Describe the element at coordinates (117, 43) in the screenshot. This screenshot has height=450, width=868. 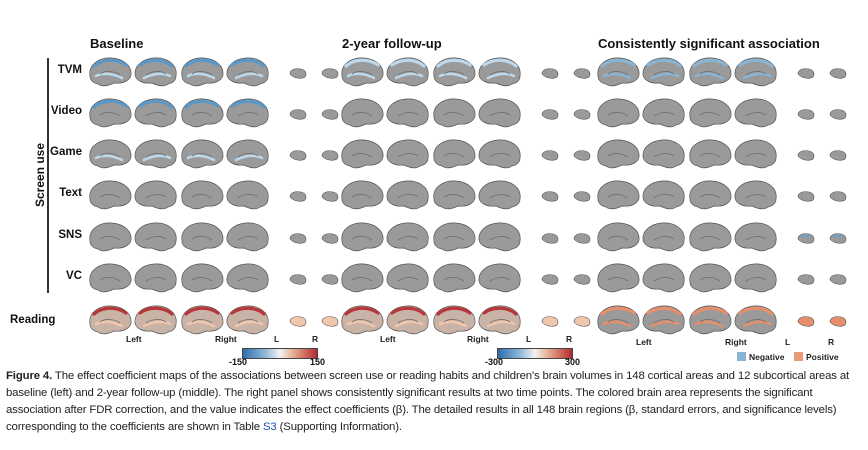
I see `panel-title-baseline: Baseline` at that location.